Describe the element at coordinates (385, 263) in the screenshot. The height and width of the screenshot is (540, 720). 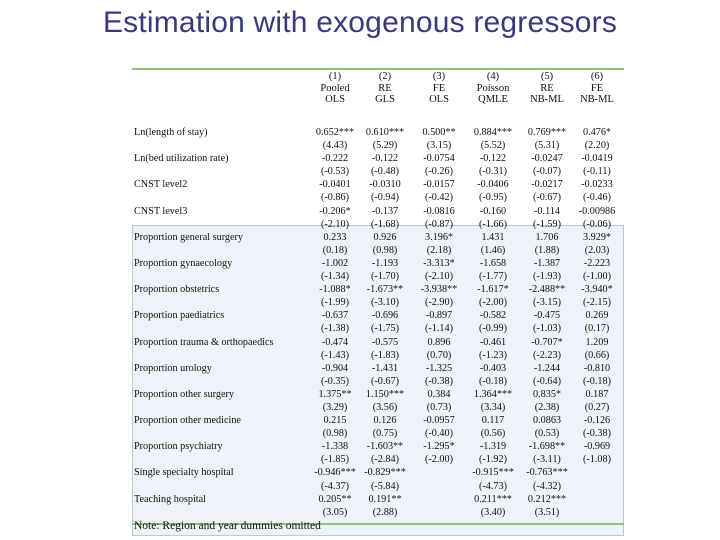
I see `table-cell: -1.193` at that location.